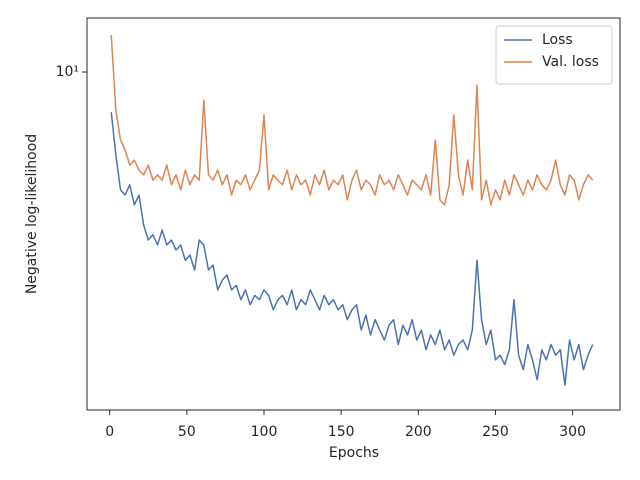 The height and width of the screenshot is (480, 640). What do you see at coordinates (354, 453) in the screenshot?
I see `x-axis-label: Epochs` at bounding box center [354, 453].